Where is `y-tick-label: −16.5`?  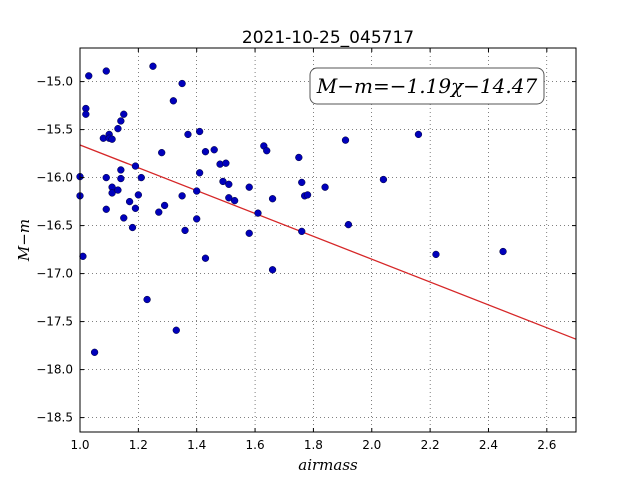 y-tick-label: −16.5 is located at coordinates (54, 226).